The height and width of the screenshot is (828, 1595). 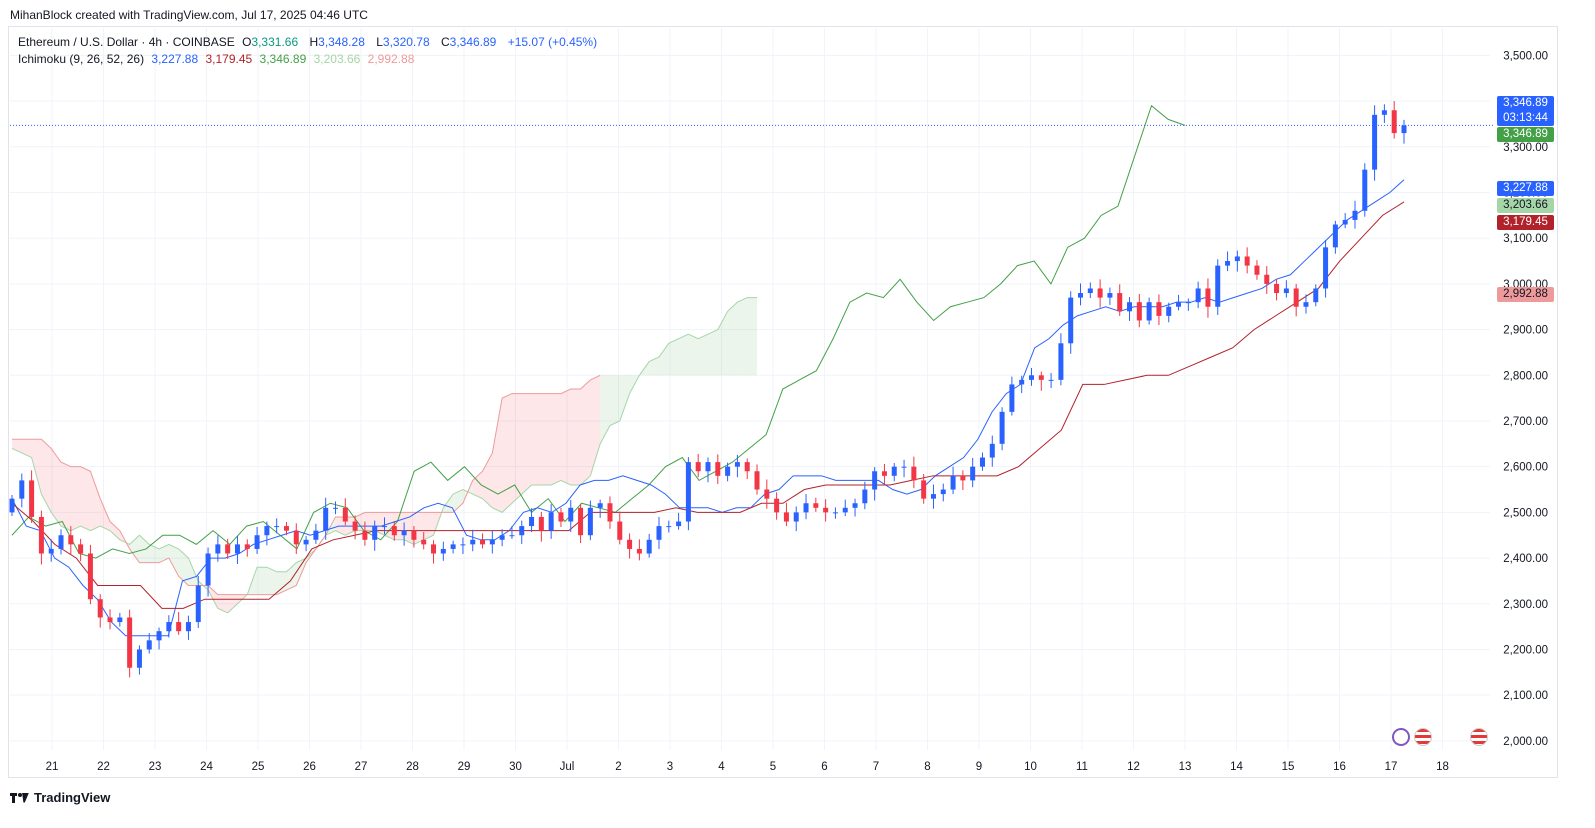 What do you see at coordinates (270, 42) in the screenshot?
I see `ohlc-open: O3,331.66` at bounding box center [270, 42].